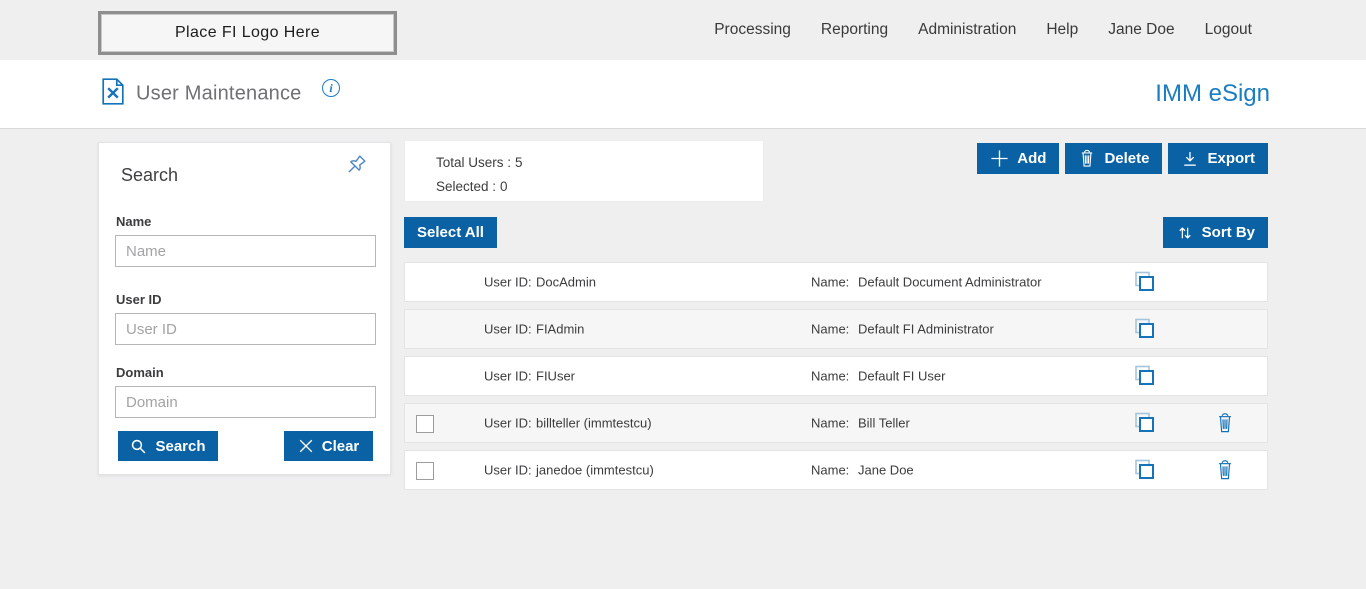  What do you see at coordinates (305, 446) in the screenshot?
I see `clear-x-icon` at bounding box center [305, 446].